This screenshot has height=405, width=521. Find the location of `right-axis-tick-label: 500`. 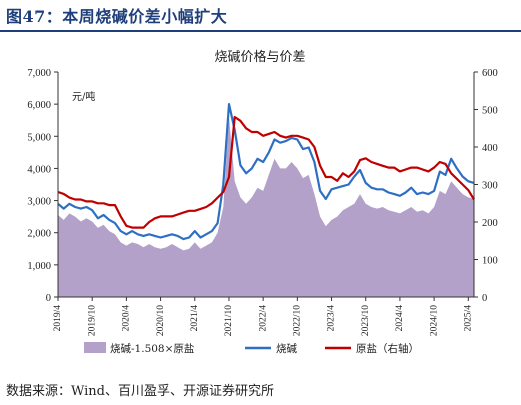

right-axis-tick-label: 500 is located at coordinates (490, 111).